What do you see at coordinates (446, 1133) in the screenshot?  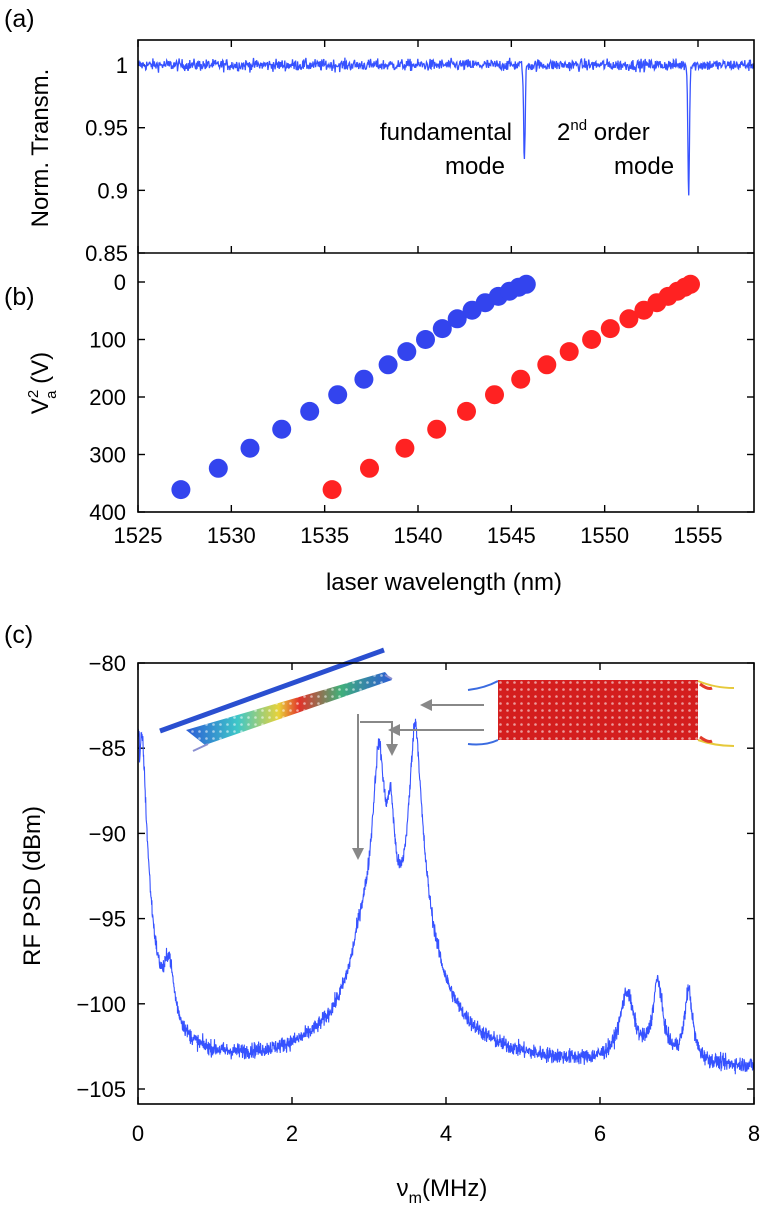 I see `panel-c-xtick-label: 4` at bounding box center [446, 1133].